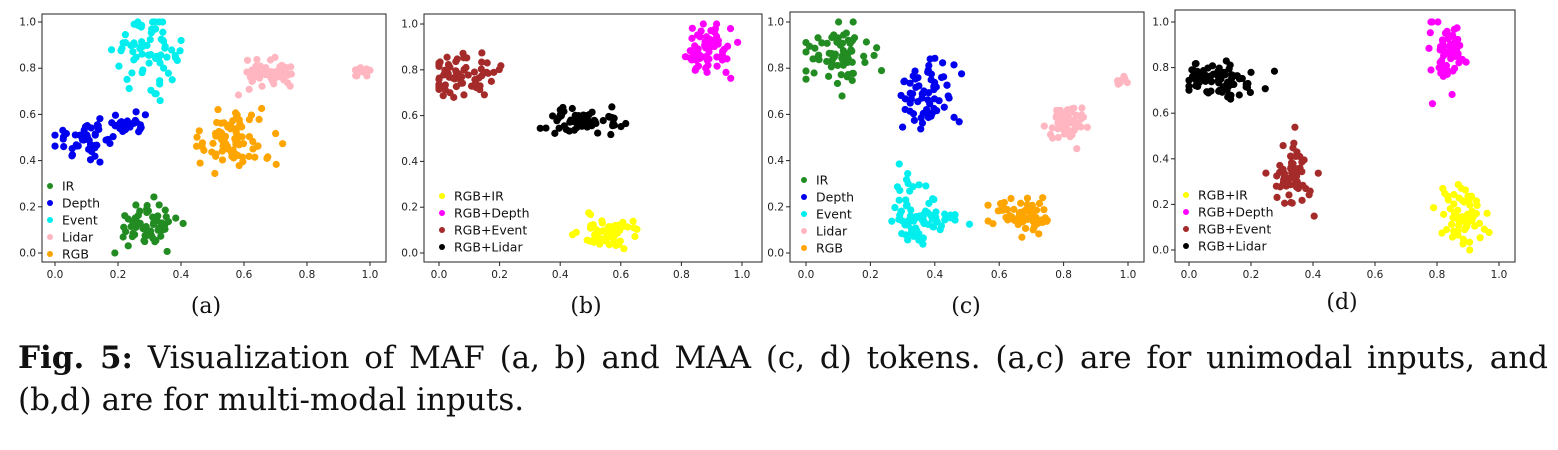  I want to click on subfigure-label-a: (a), so click(206, 306).